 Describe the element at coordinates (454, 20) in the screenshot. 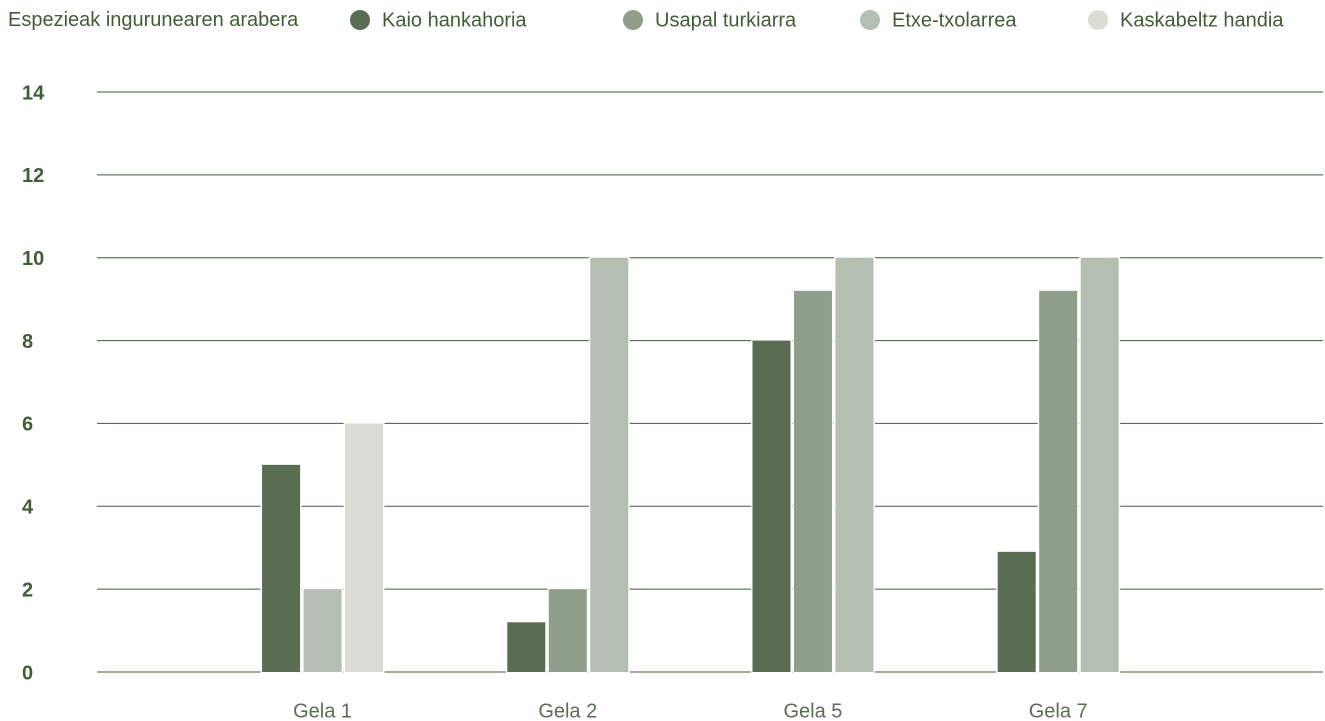

I see `legend-label: Kaio hankahoria` at that location.